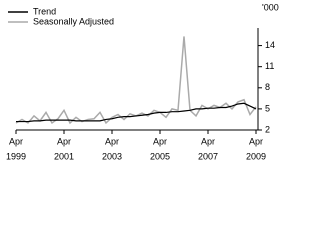  Describe the element at coordinates (44, 11) in the screenshot. I see `legend-label: Trend` at that location.